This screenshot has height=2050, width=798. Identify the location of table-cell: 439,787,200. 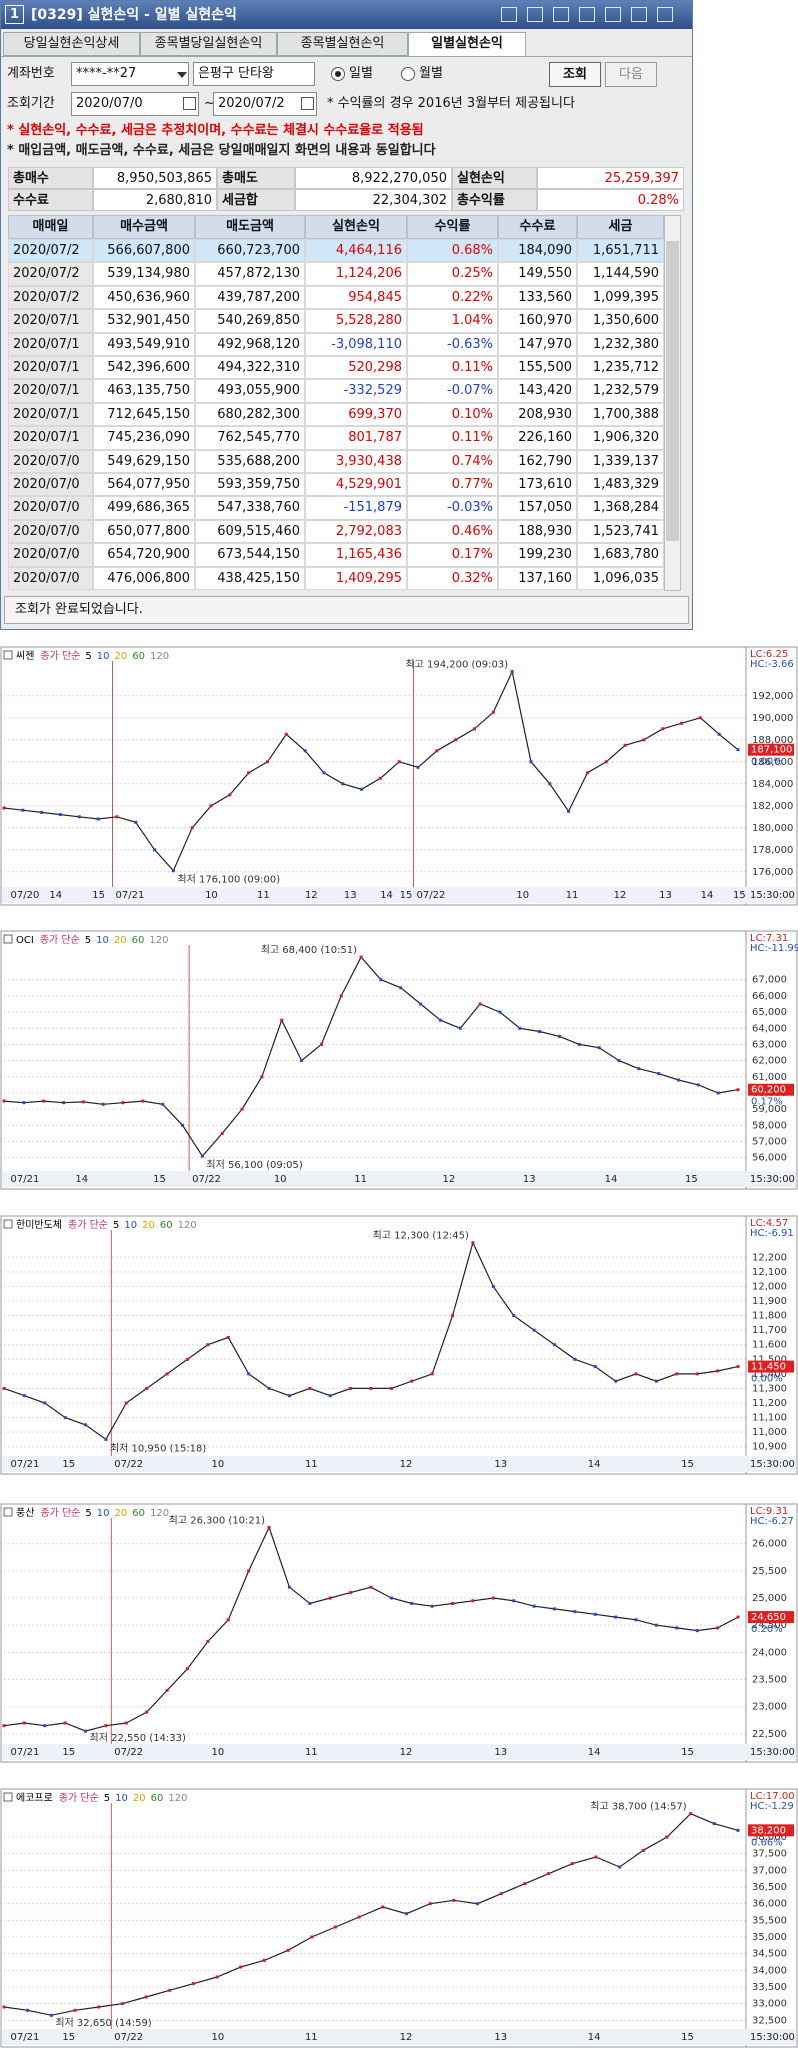
(250, 297).